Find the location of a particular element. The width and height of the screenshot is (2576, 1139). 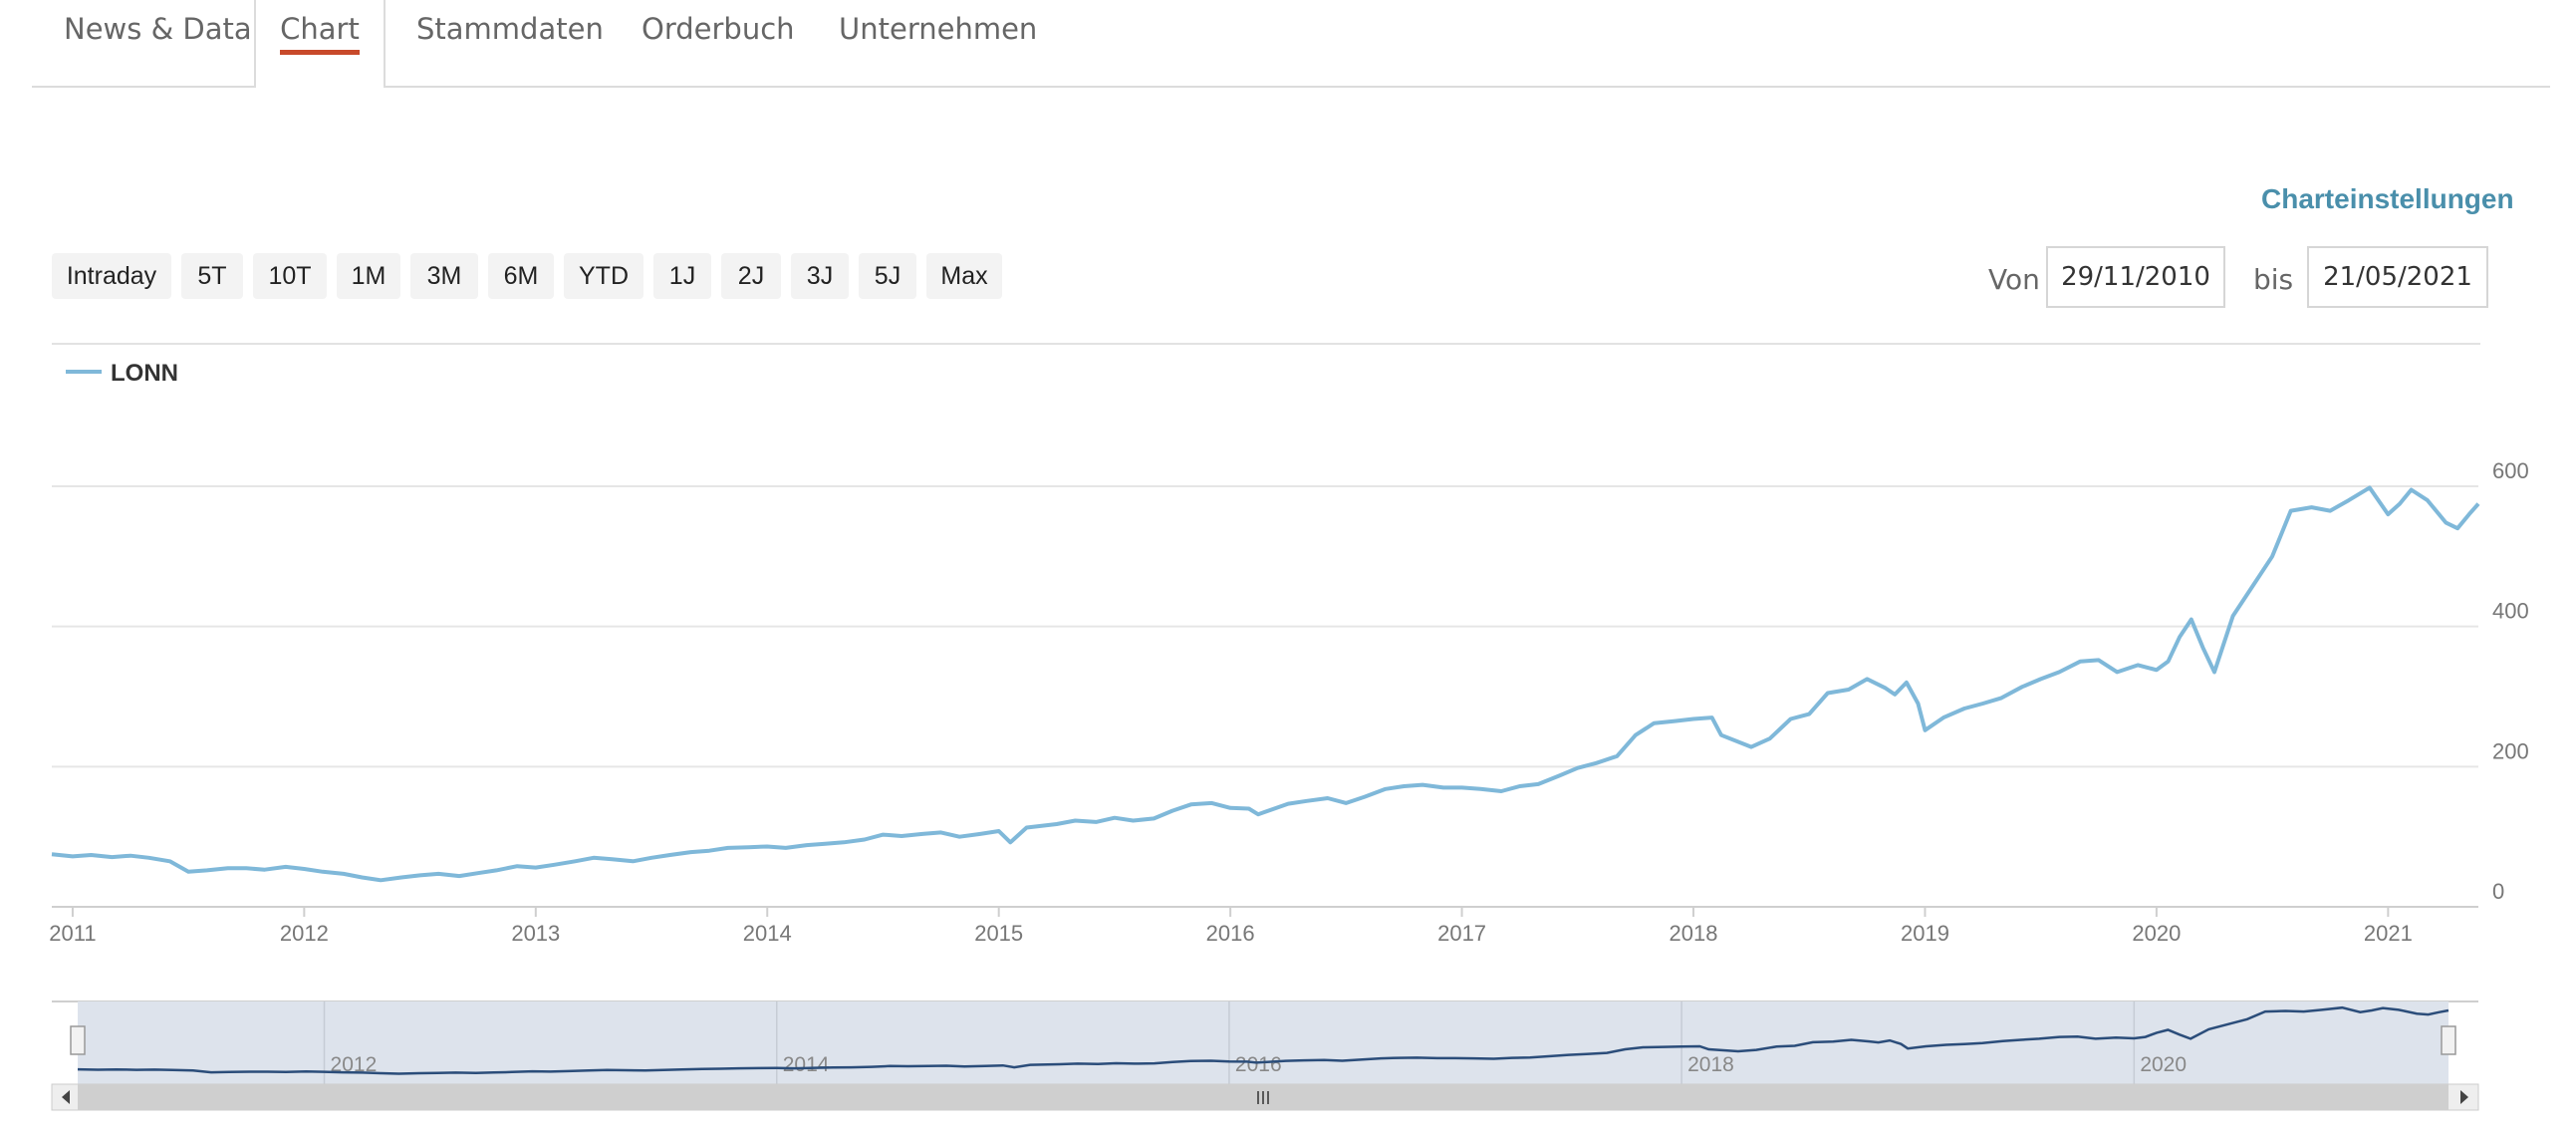

x-tick-label: 2016 is located at coordinates (1230, 933).